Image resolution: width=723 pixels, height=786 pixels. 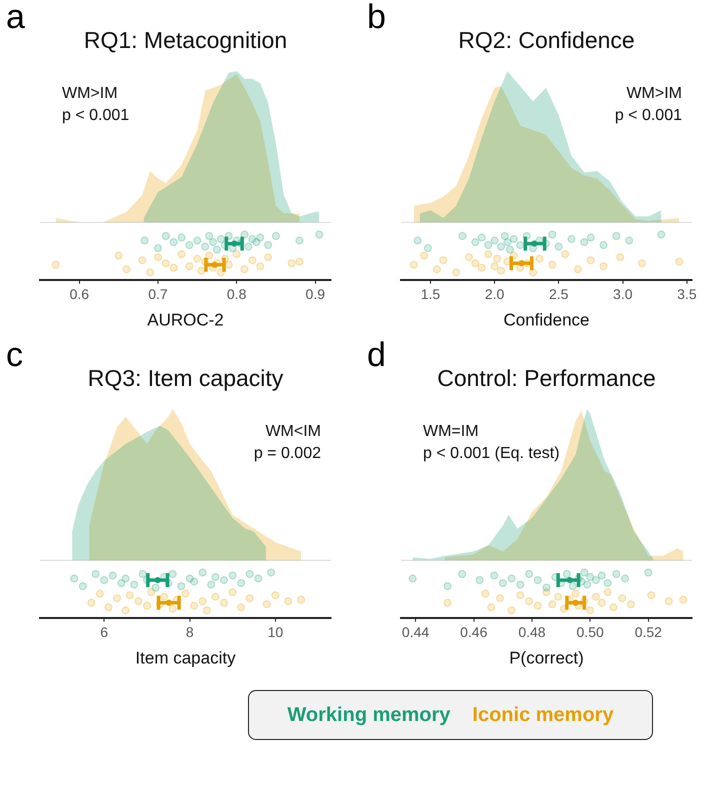 I want to click on text: Iconic memory, so click(x=543, y=715).